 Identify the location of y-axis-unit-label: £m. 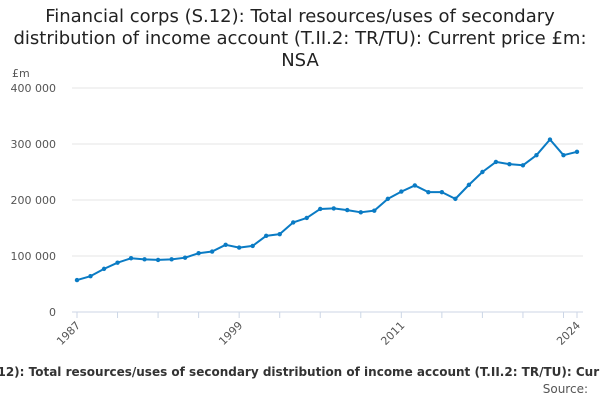
(21, 73).